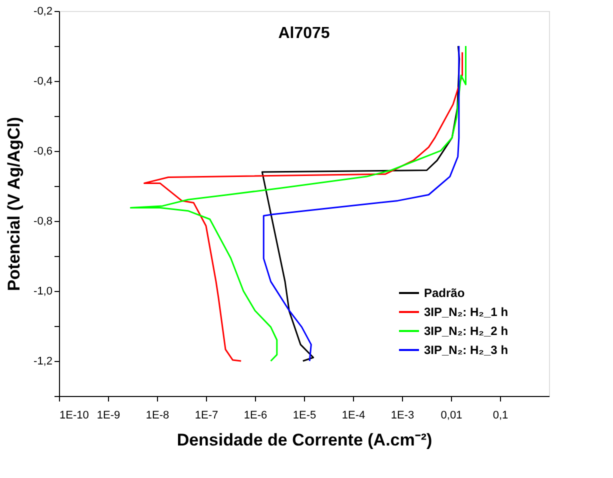  I want to click on x-tick-label: 0,01, so click(451, 416).